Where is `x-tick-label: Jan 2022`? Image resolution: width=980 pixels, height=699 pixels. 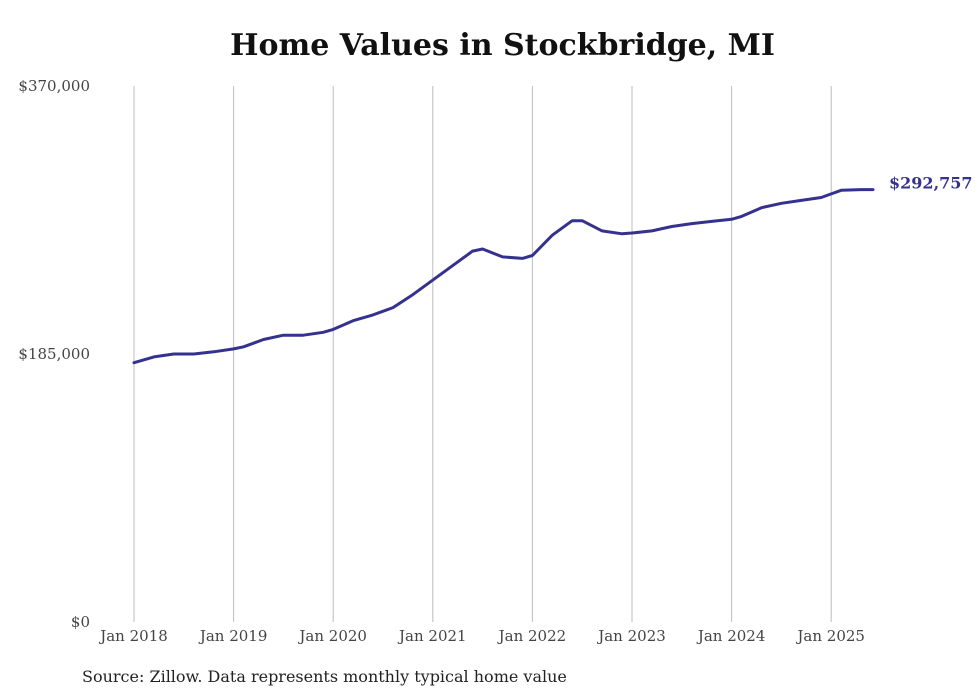
x-tick-label: Jan 2022 is located at coordinates (532, 636).